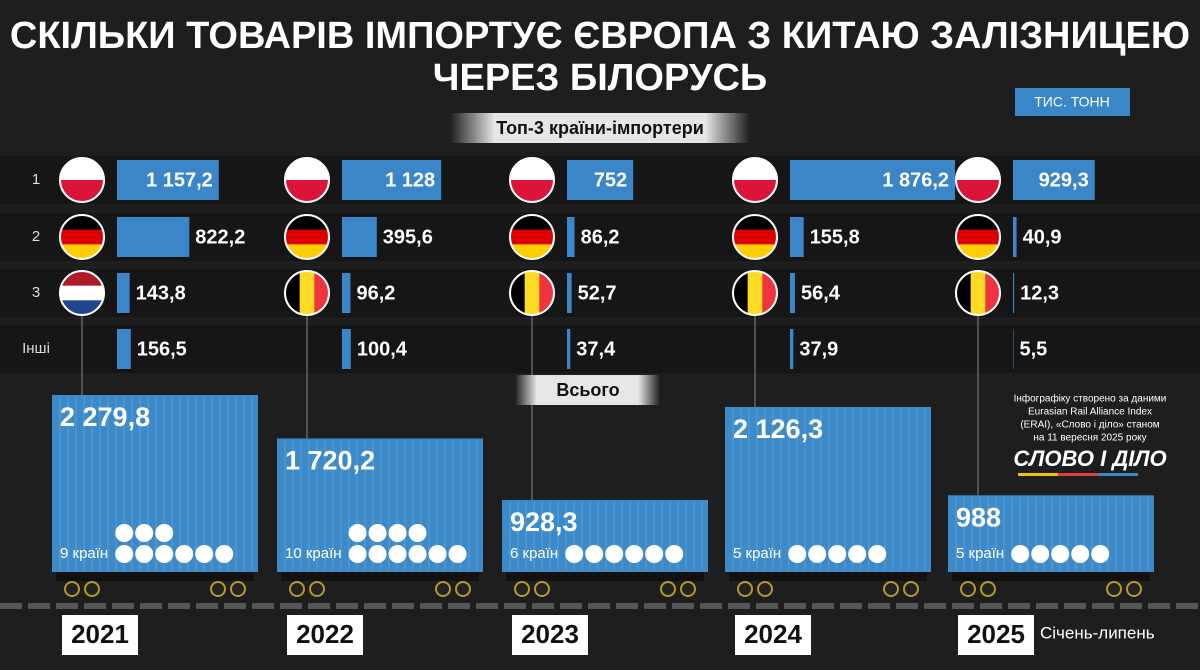 This screenshot has height=670, width=1200. I want to click on year-label: 2023, so click(550, 634).